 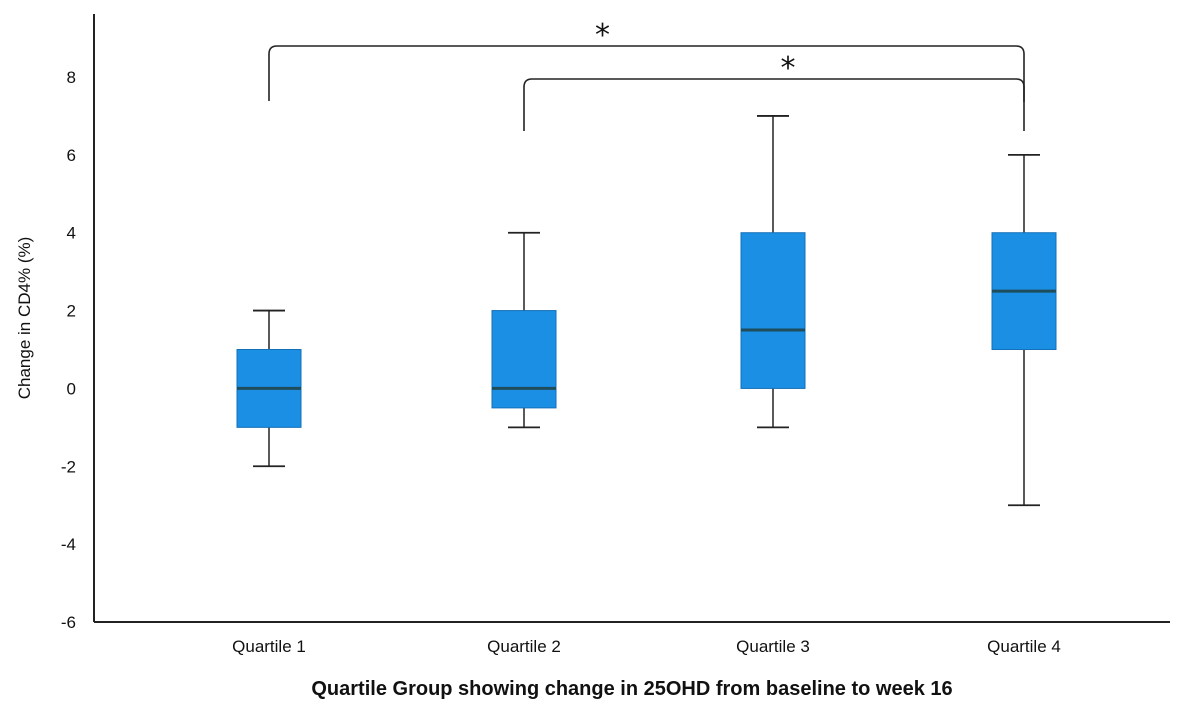 I want to click on y-tick-label: 8, so click(x=71, y=77).